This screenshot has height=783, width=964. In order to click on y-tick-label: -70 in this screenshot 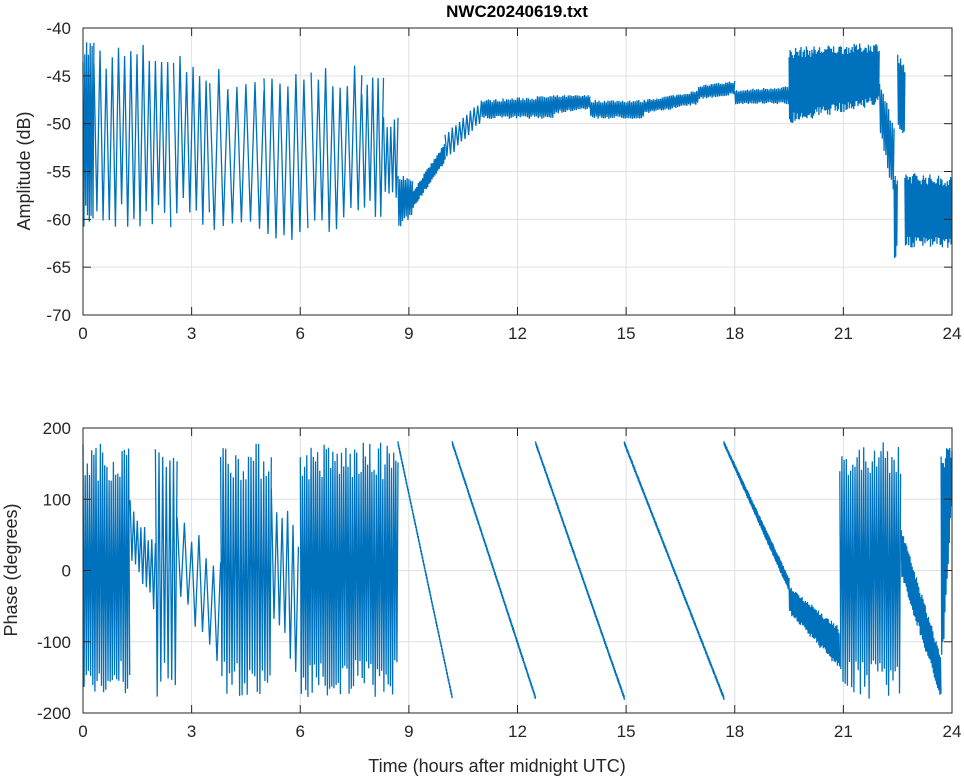, I will do `click(58, 315)`.